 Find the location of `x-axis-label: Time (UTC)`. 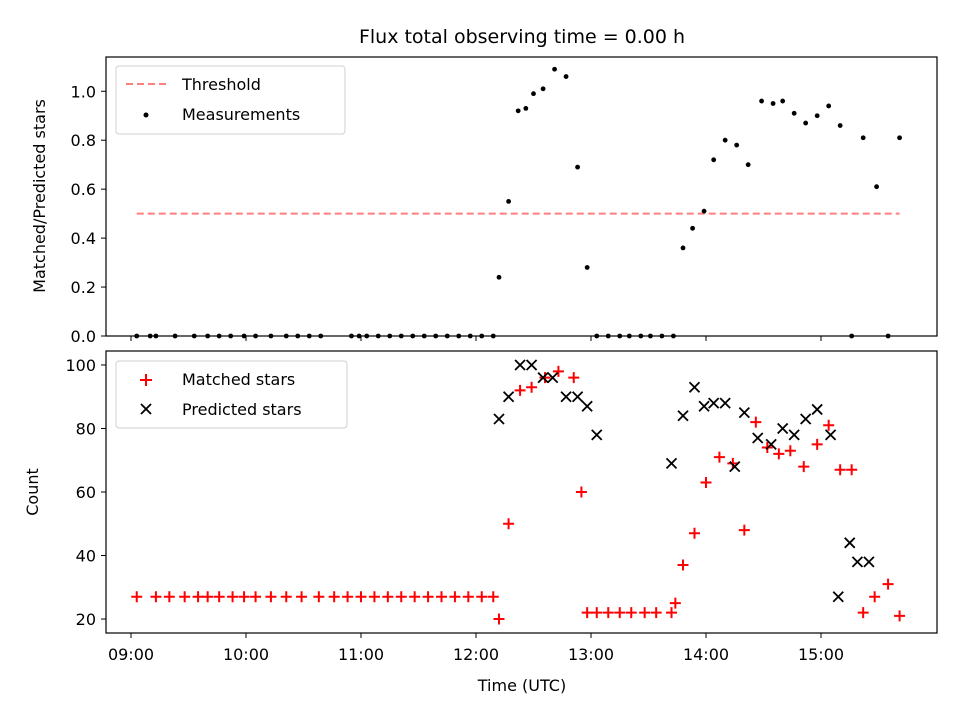

x-axis-label: Time (UTC) is located at coordinates (521, 685).